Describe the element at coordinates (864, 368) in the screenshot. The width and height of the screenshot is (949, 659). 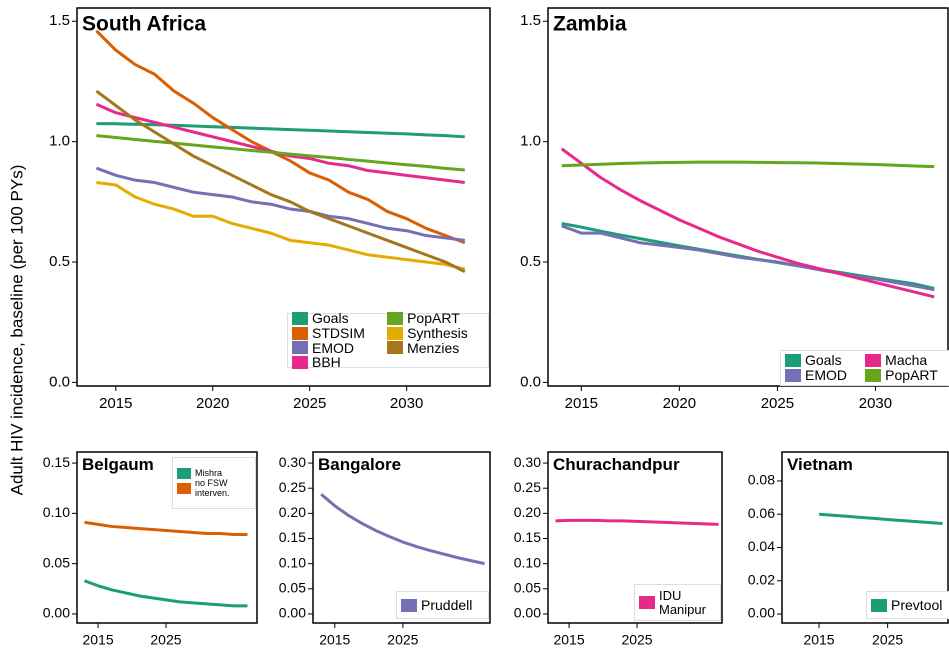
I see `legend: Goals EMOD Macha PopART` at that location.